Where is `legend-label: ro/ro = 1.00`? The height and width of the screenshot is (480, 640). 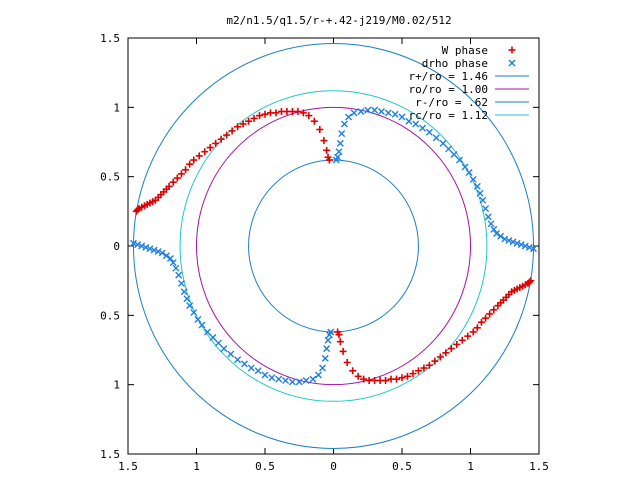
legend-label: ro/ro = 1.00 is located at coordinates (448, 89).